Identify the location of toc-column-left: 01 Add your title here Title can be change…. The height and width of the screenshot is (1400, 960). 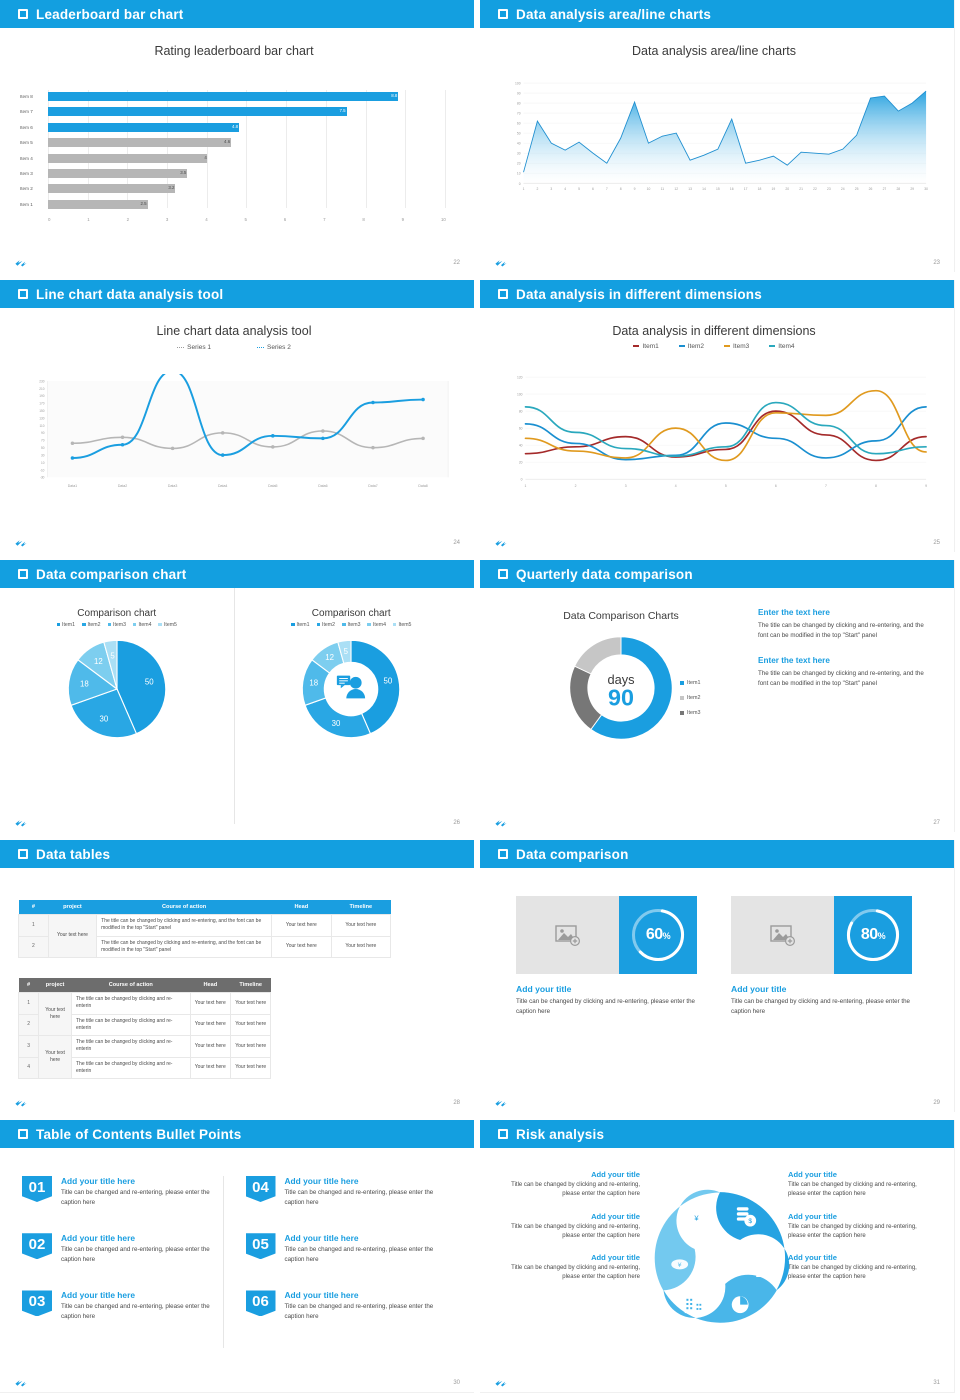
(123, 1262).